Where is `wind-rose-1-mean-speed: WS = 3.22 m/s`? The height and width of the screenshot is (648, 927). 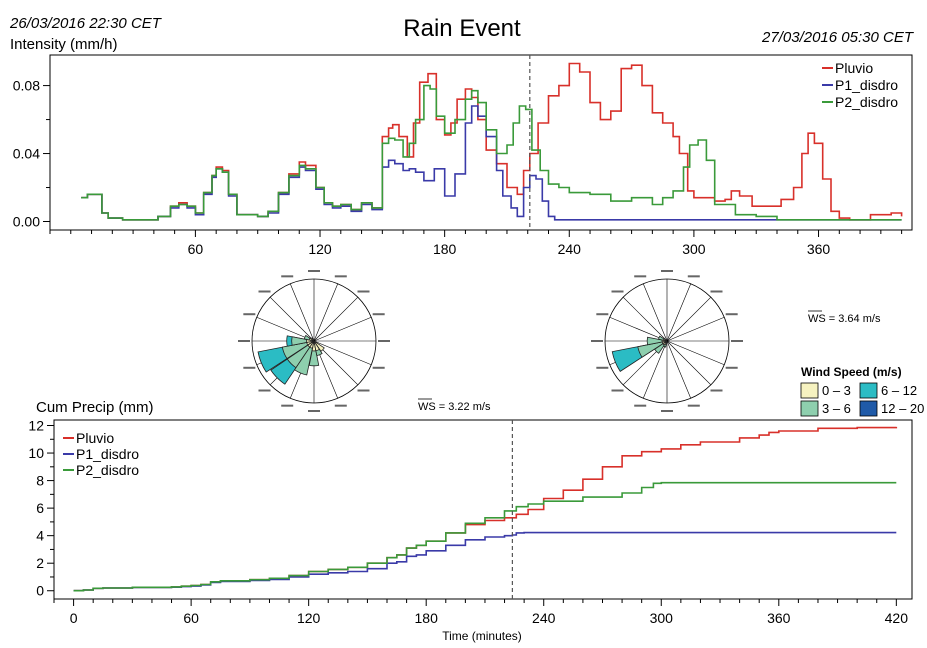
wind-rose-1-mean-speed: WS = 3.22 m/s is located at coordinates (454, 407).